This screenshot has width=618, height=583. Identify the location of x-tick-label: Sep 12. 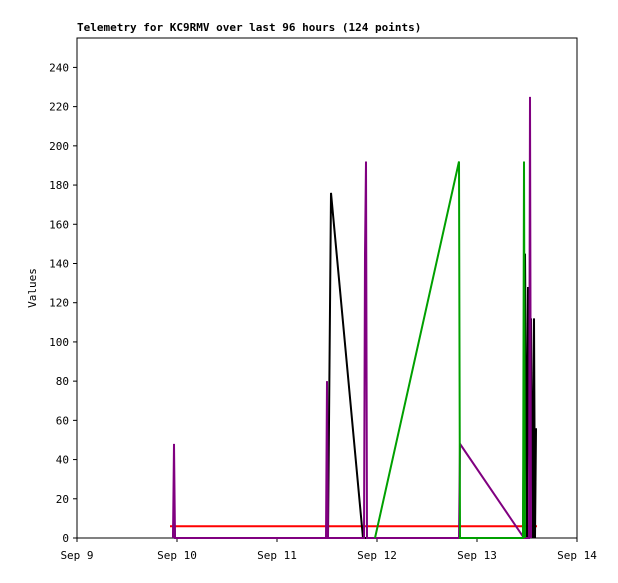
(377, 555).